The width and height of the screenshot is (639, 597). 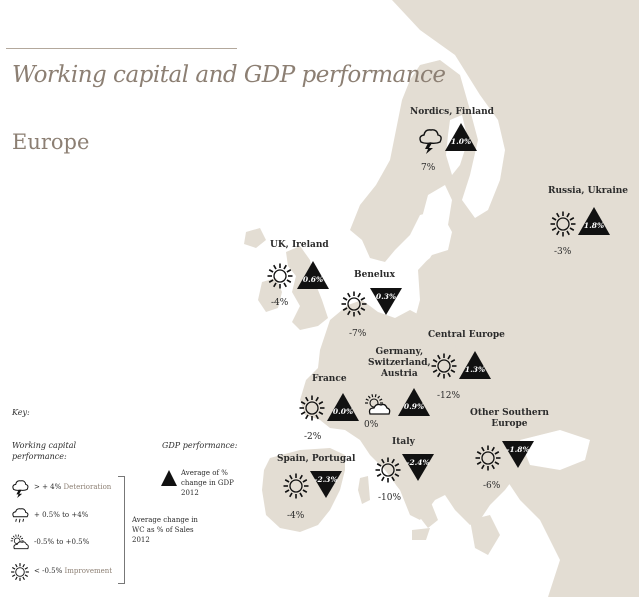 What do you see at coordinates (329, 379) in the screenshot?
I see `region-name: France` at bounding box center [329, 379].